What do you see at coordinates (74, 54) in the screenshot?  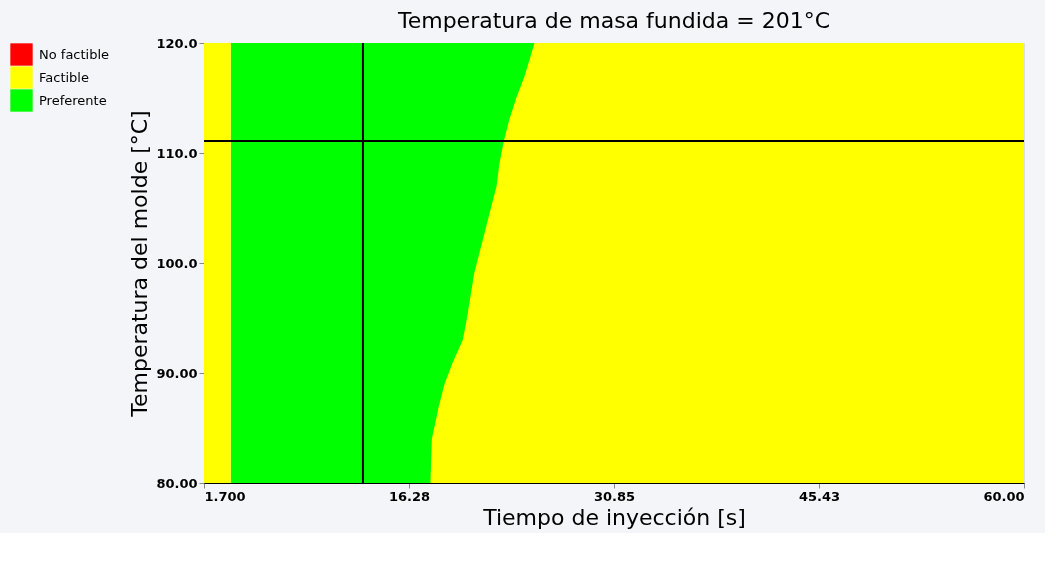 I see `legend-label: No factible` at bounding box center [74, 54].